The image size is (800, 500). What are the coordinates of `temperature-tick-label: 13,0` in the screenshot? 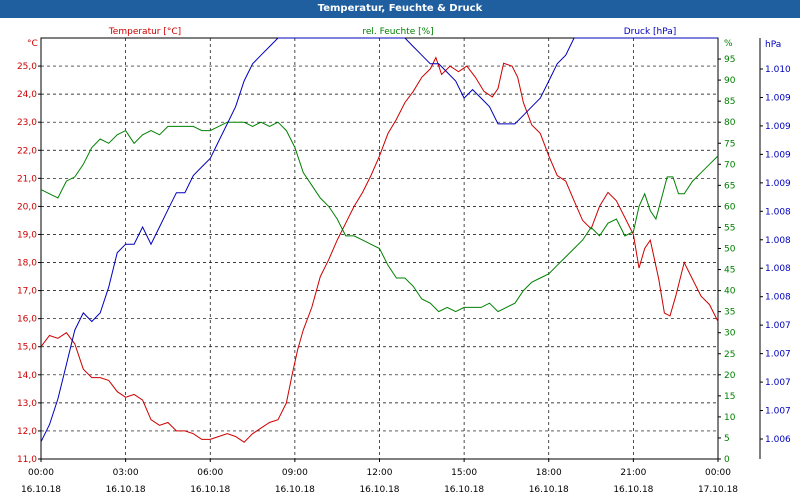 It's located at (27, 404).